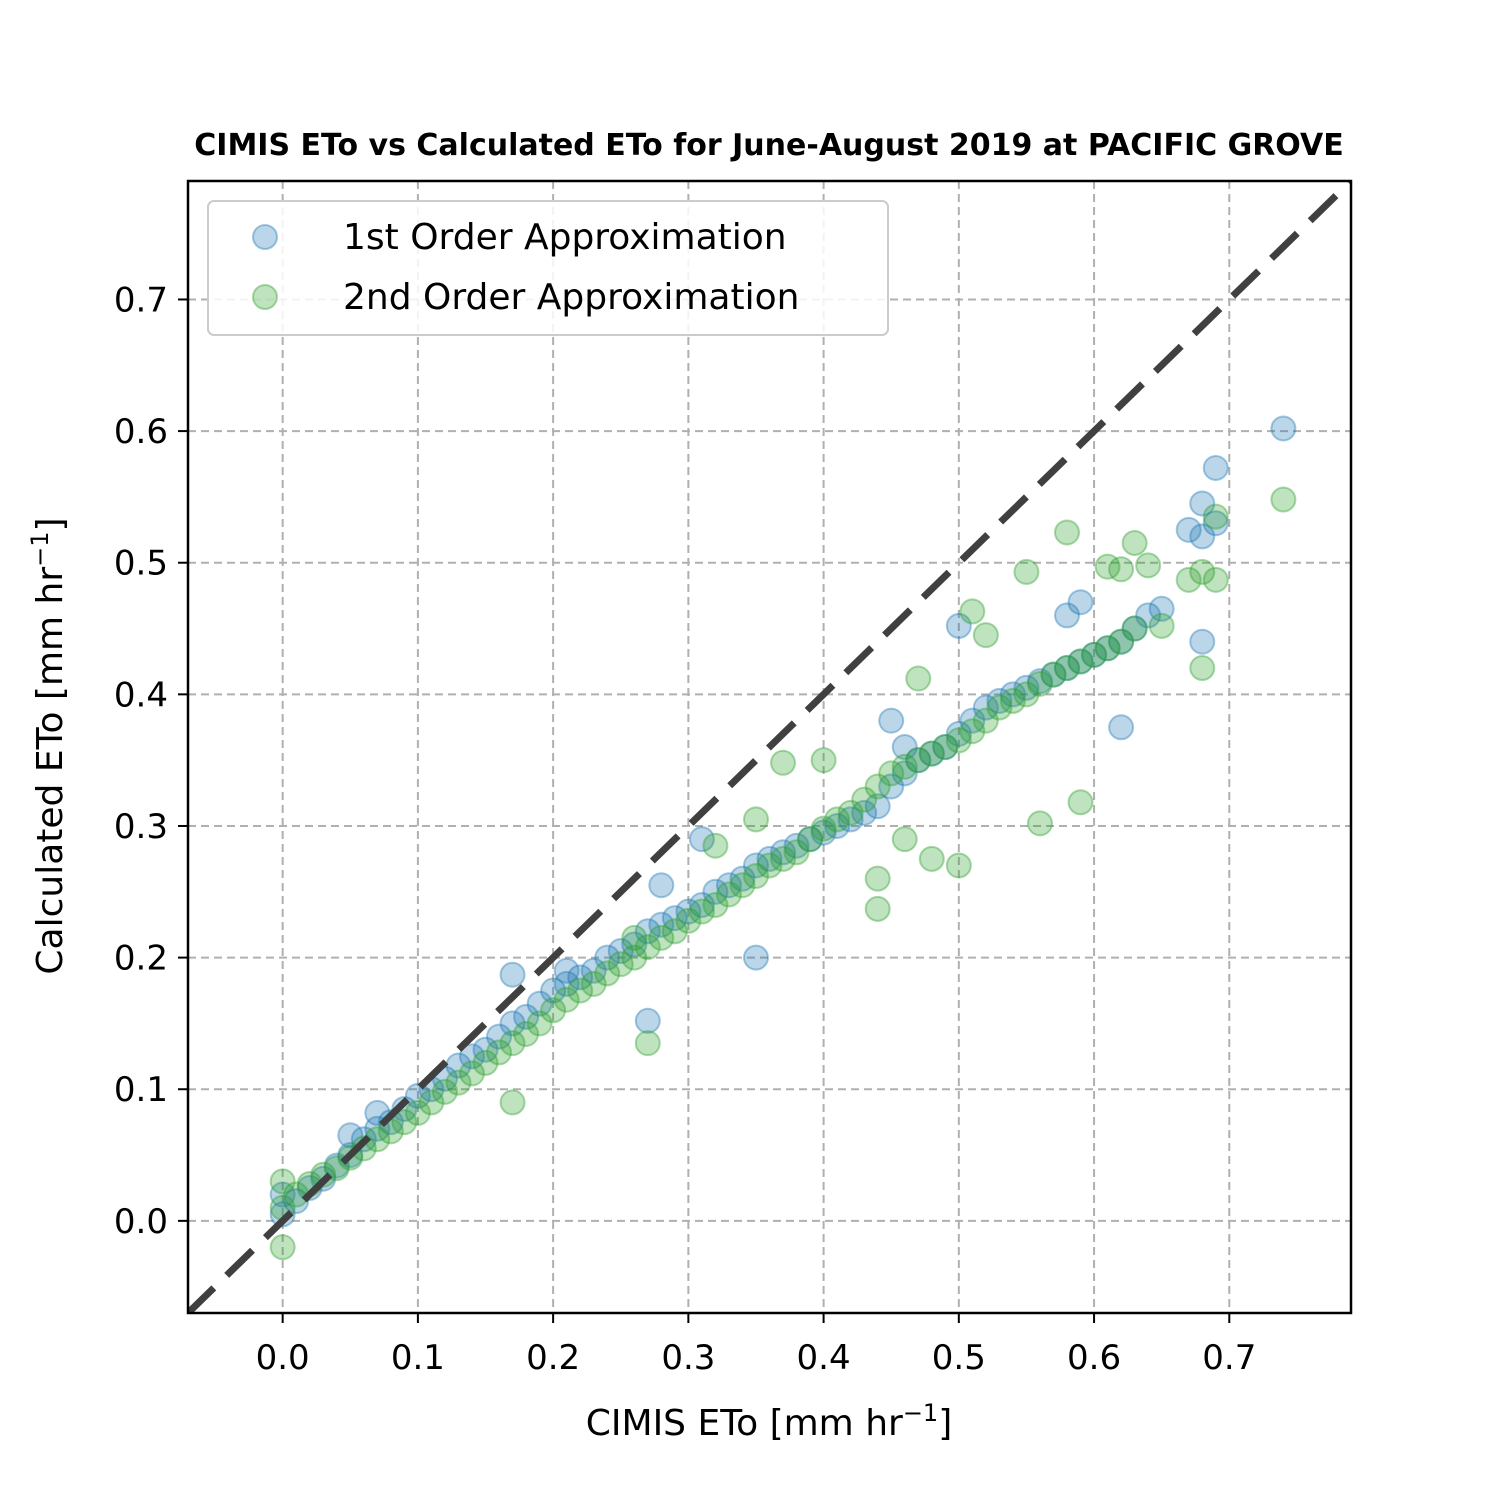  Describe the element at coordinates (548, 268) in the screenshot. I see `legend-box` at that location.